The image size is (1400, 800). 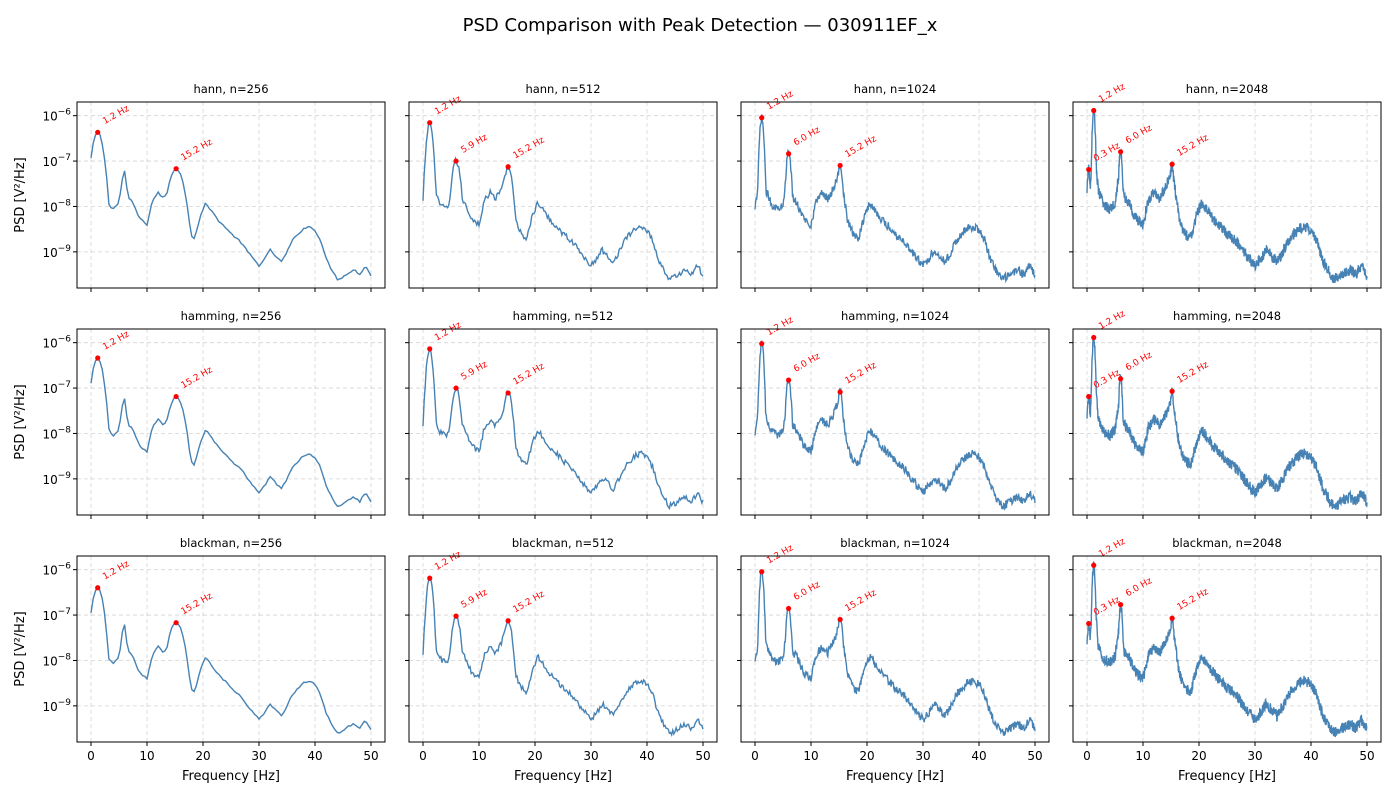 I want to click on x-tick-label: 0, so click(x=91, y=756).